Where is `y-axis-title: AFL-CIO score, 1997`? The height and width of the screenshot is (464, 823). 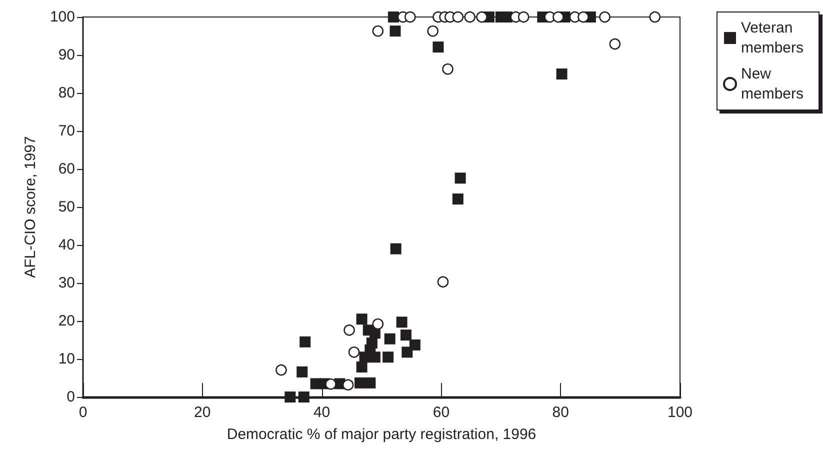 y-axis-title: AFL-CIO score, 1997 is located at coordinates (30, 207).